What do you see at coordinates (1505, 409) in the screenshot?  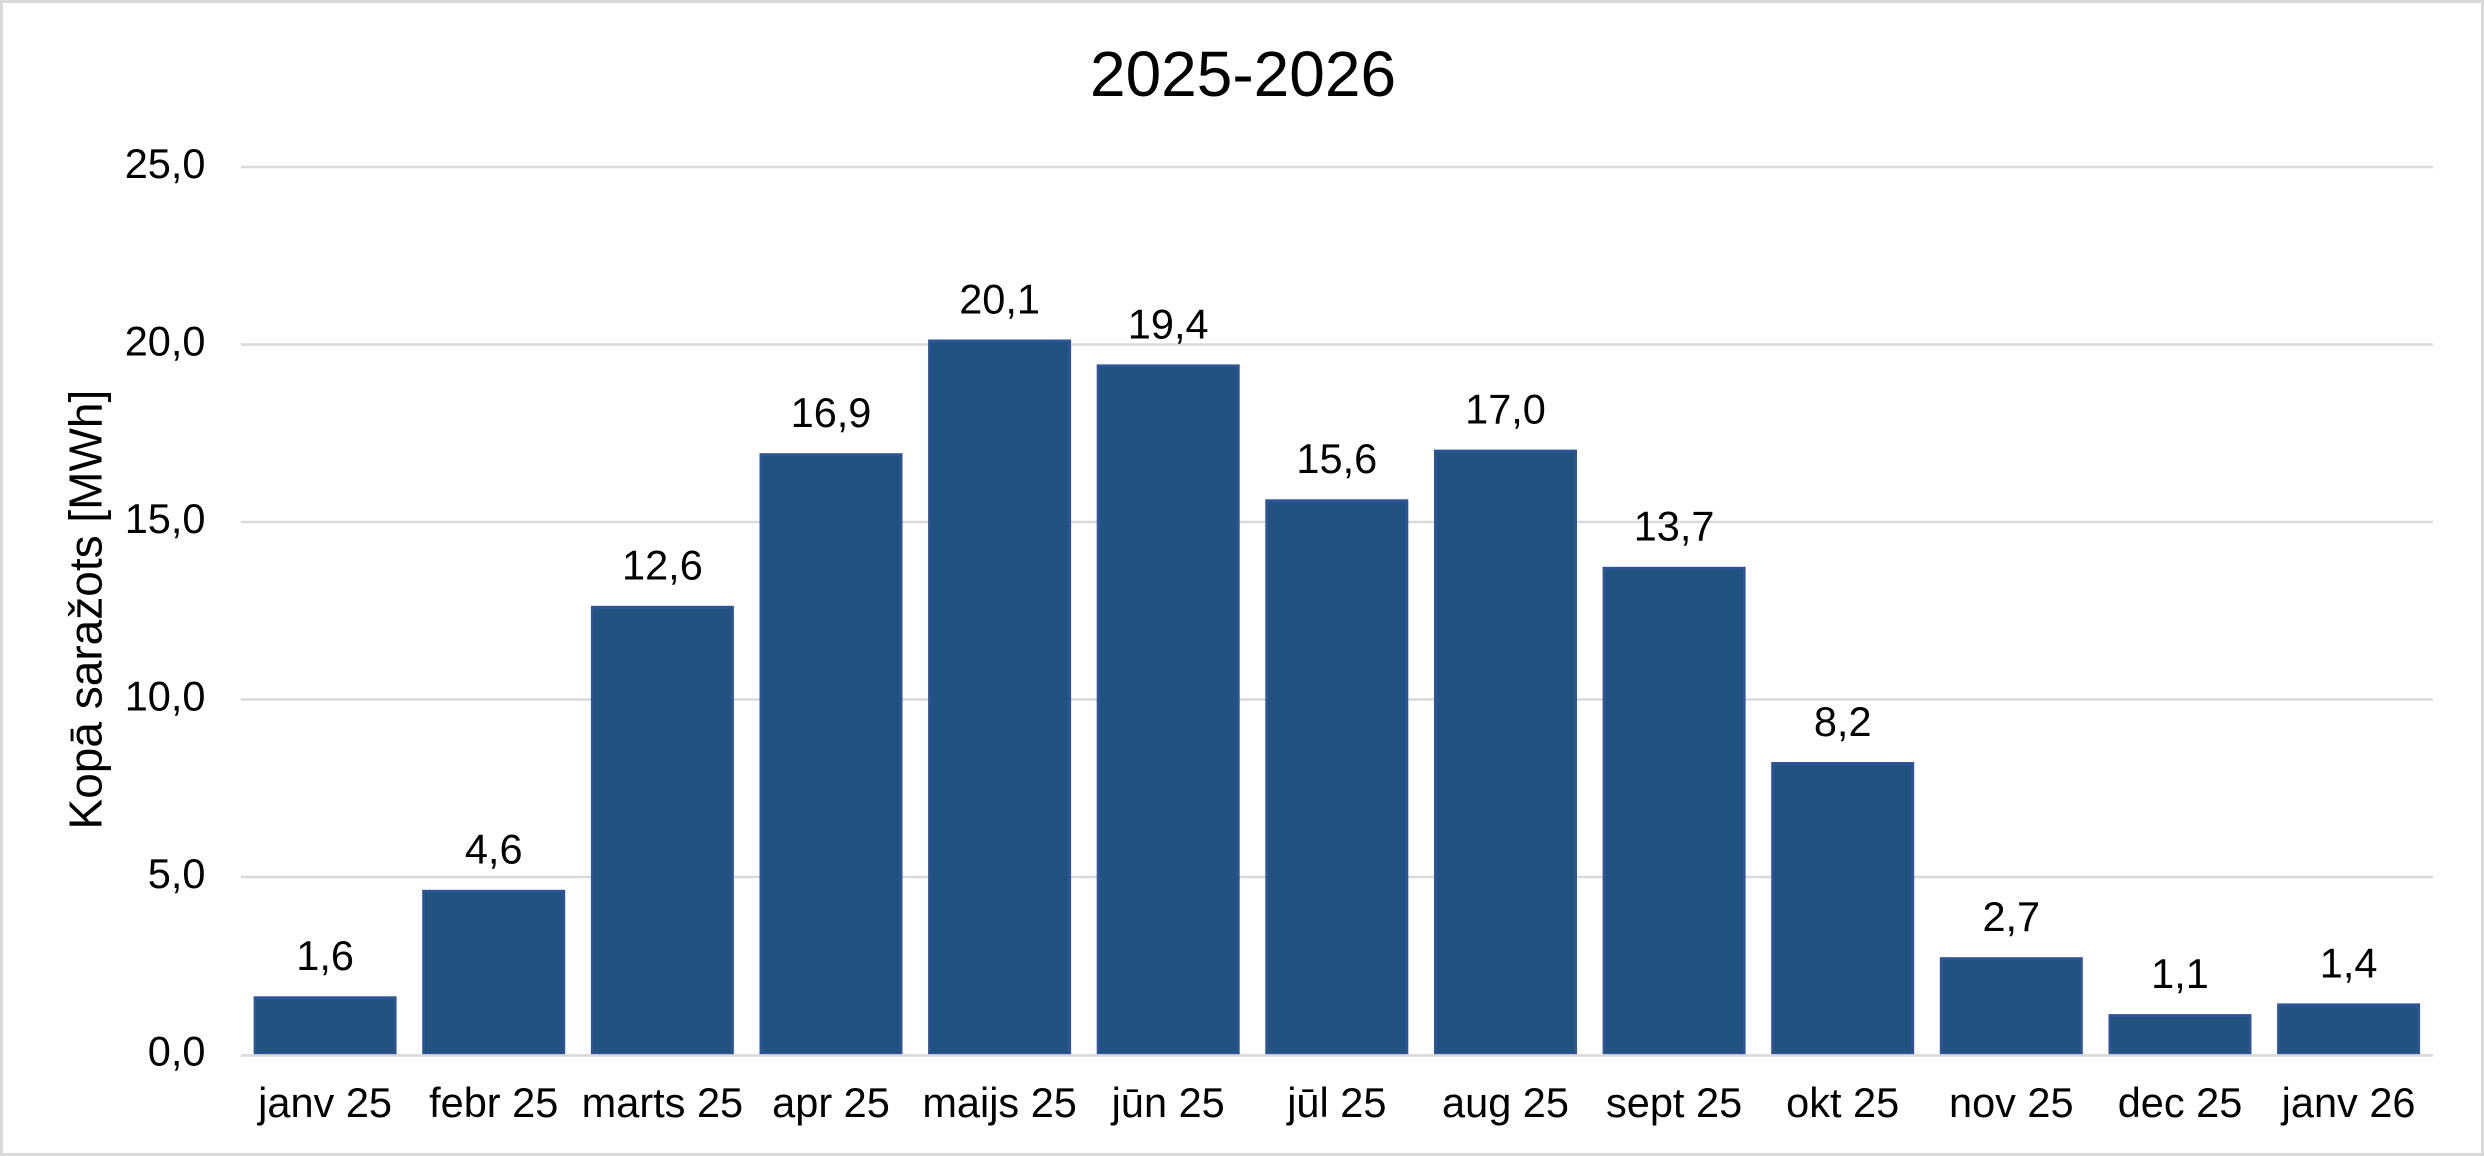 I see `svg-text: 17,0` at bounding box center [1505, 409].